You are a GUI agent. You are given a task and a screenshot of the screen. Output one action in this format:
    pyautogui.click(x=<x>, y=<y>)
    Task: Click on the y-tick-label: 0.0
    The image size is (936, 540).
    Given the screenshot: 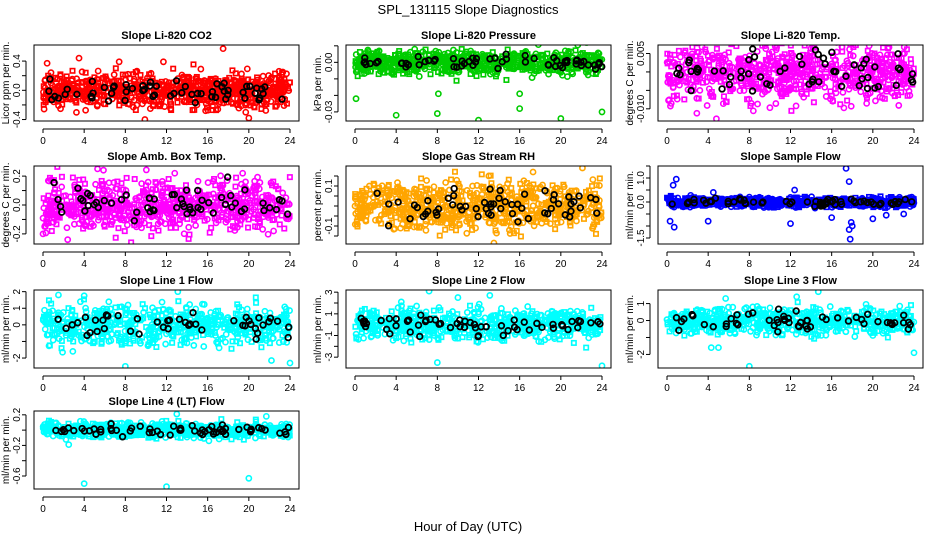 What is the action you would take?
    pyautogui.click(x=17, y=205)
    